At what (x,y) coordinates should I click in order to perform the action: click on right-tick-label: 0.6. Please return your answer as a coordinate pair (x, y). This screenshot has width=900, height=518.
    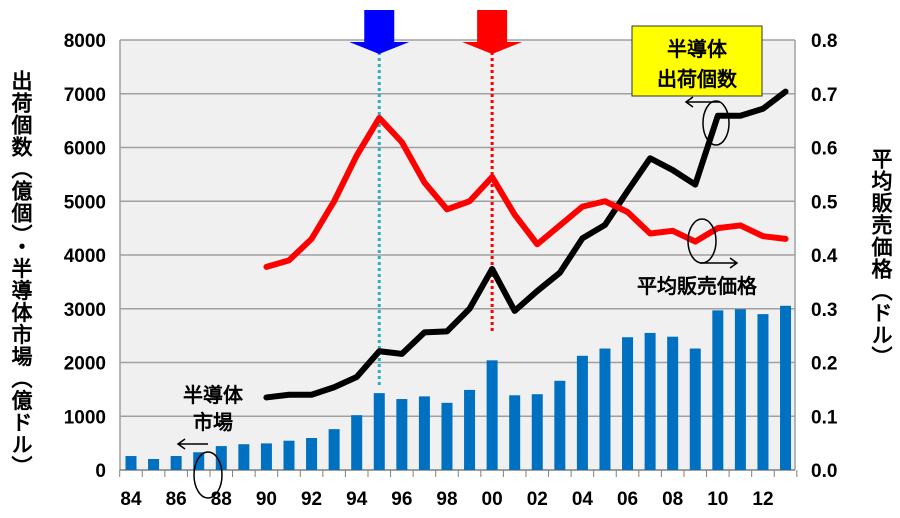
    Looking at the image, I should click on (824, 149).